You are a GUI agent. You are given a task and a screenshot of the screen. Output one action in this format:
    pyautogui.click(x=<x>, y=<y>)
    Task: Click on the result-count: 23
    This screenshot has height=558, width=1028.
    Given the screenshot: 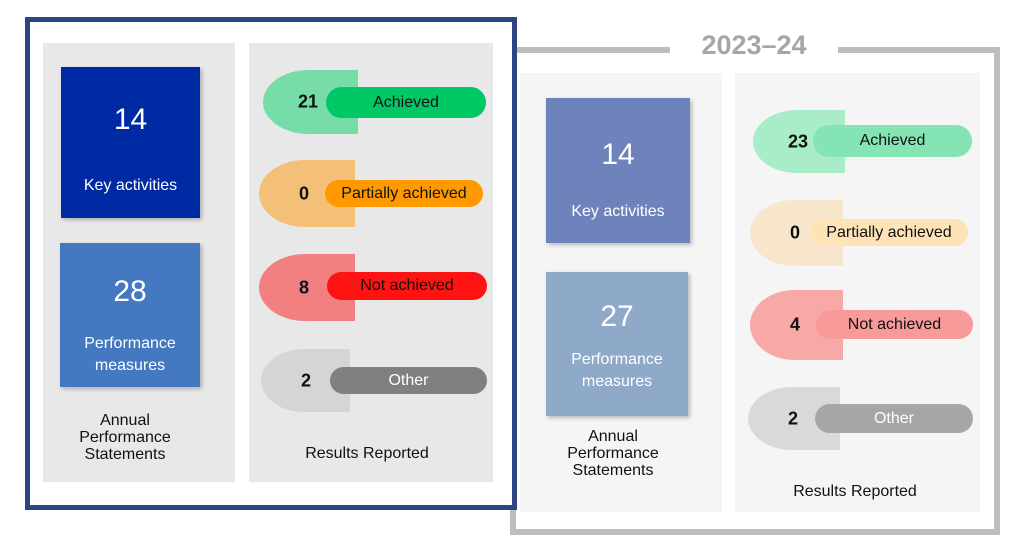 What is the action you would take?
    pyautogui.click(x=798, y=141)
    